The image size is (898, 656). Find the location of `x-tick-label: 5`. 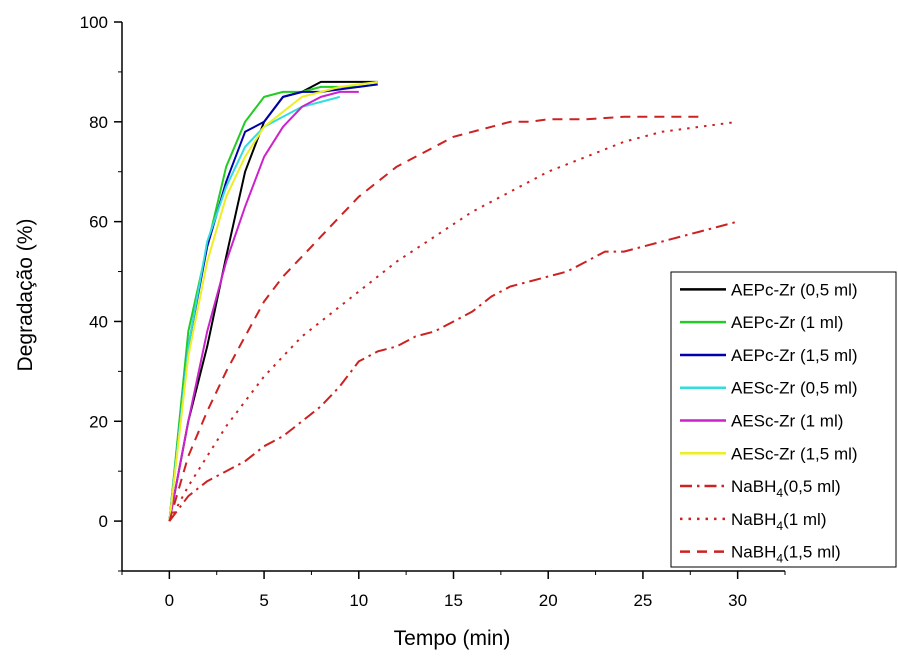

x-tick-label: 5 is located at coordinates (263, 600).